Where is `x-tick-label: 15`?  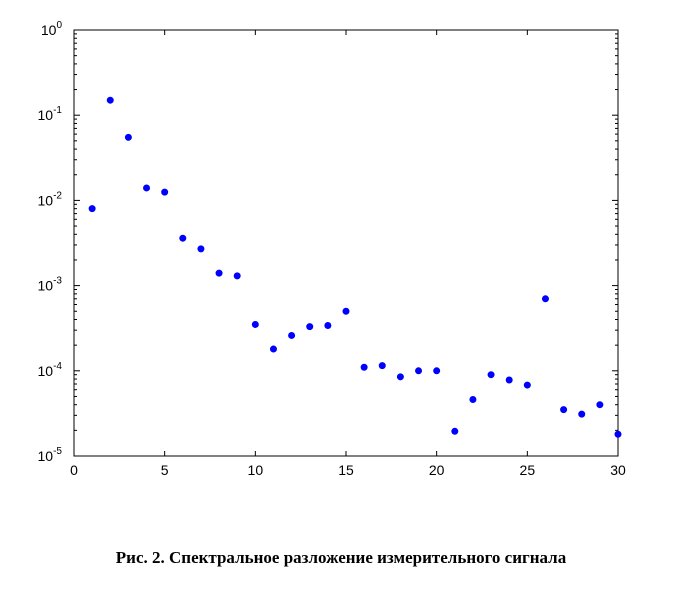 x-tick-label: 15 is located at coordinates (346, 470).